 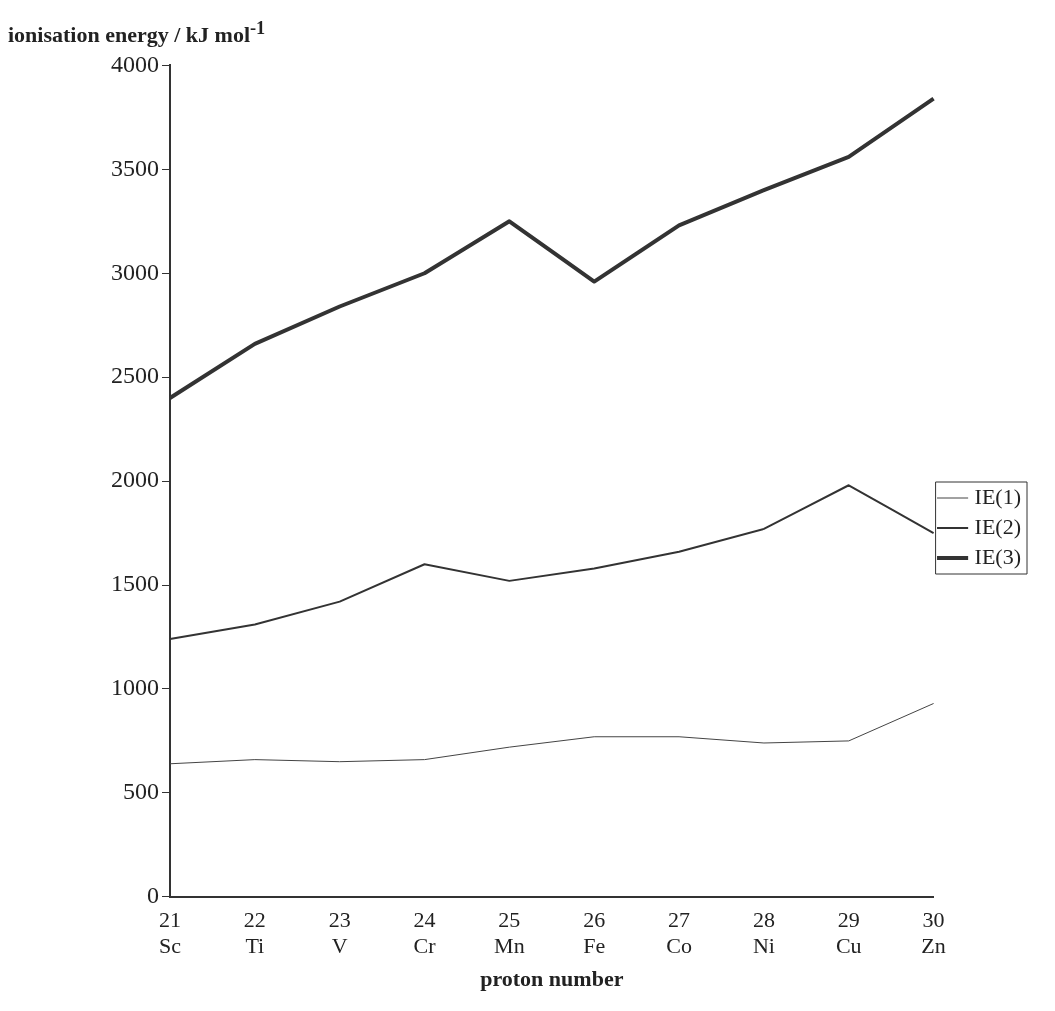 What do you see at coordinates (135, 167) in the screenshot?
I see `y-tick-label: 3500` at bounding box center [135, 167].